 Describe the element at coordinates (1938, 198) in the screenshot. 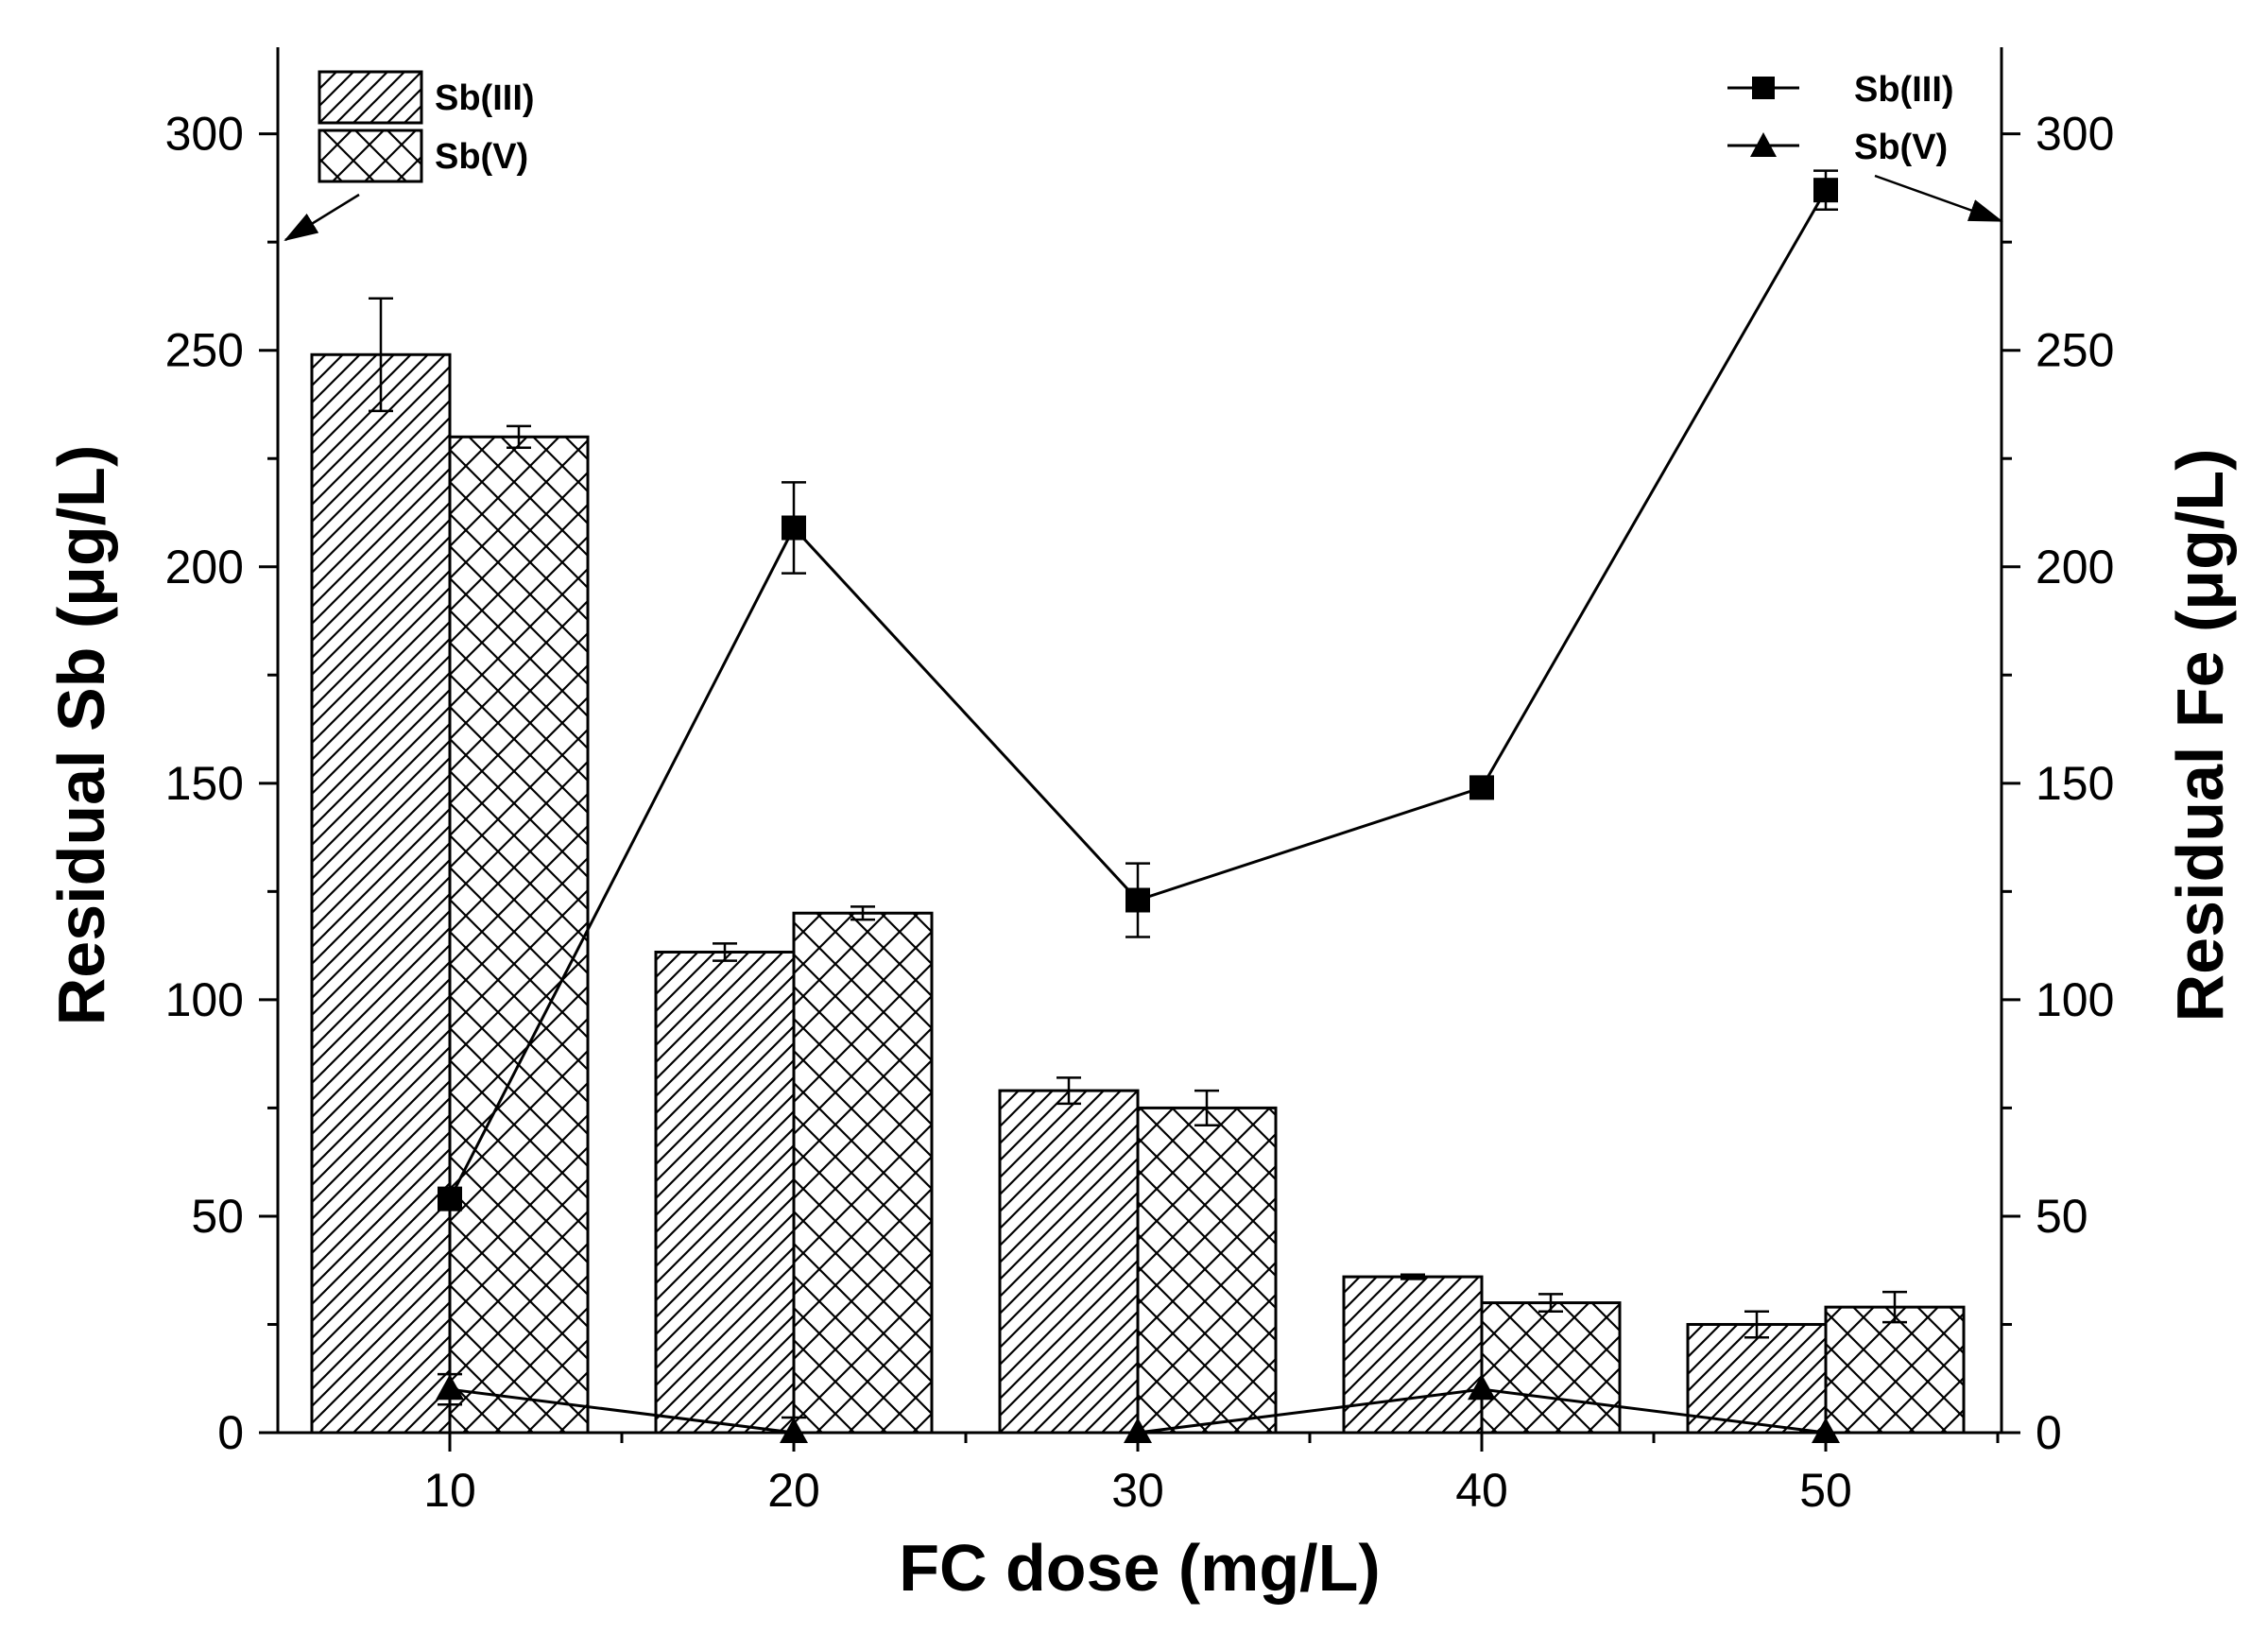

I see `legend-right-arrow` at that location.